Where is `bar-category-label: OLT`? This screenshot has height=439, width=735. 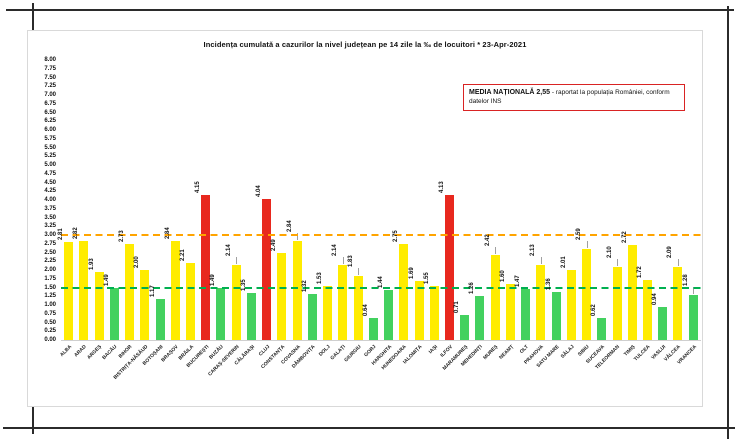
bar-category-label: OLT is located at coordinates (524, 350).